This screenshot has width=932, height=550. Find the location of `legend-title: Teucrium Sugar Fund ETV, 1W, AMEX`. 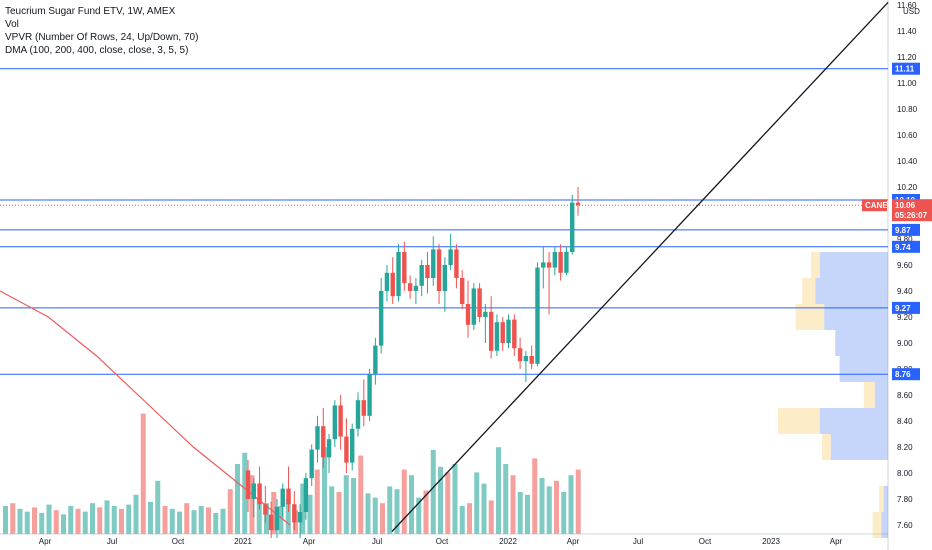

legend-title: Teucrium Sugar Fund ETV, 1W, AMEX is located at coordinates (90, 11).